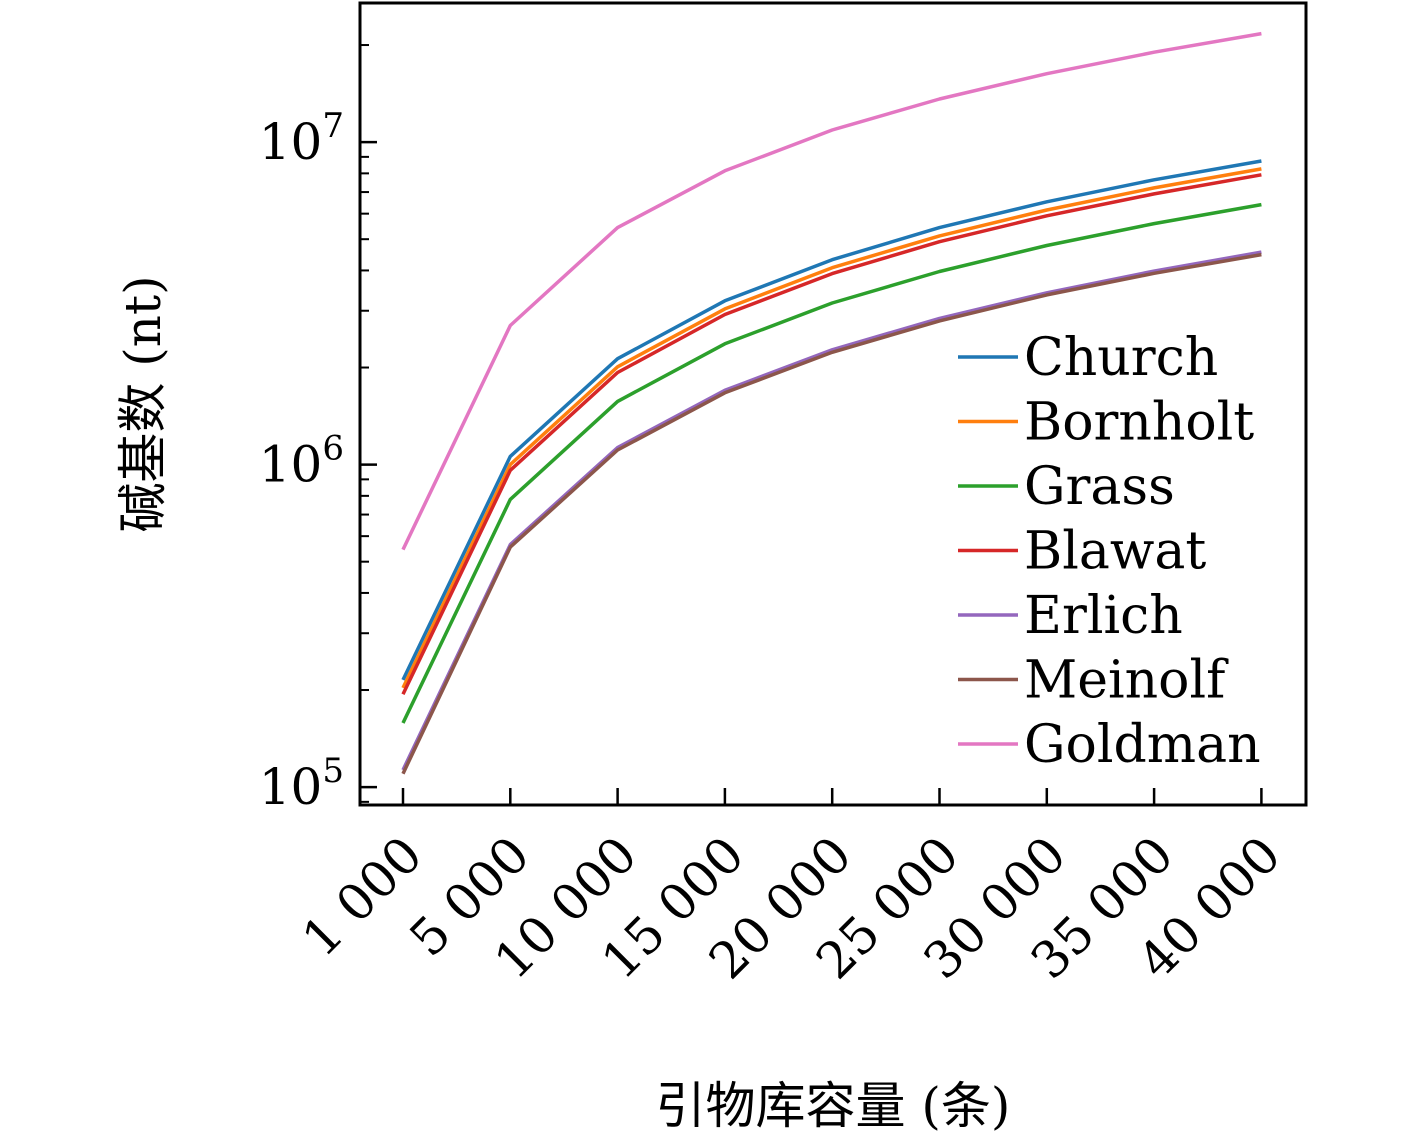 The height and width of the screenshot is (1142, 1417). Describe the element at coordinates (301, 138) in the screenshot. I see `y-tick-label: 10⁷` at that location.